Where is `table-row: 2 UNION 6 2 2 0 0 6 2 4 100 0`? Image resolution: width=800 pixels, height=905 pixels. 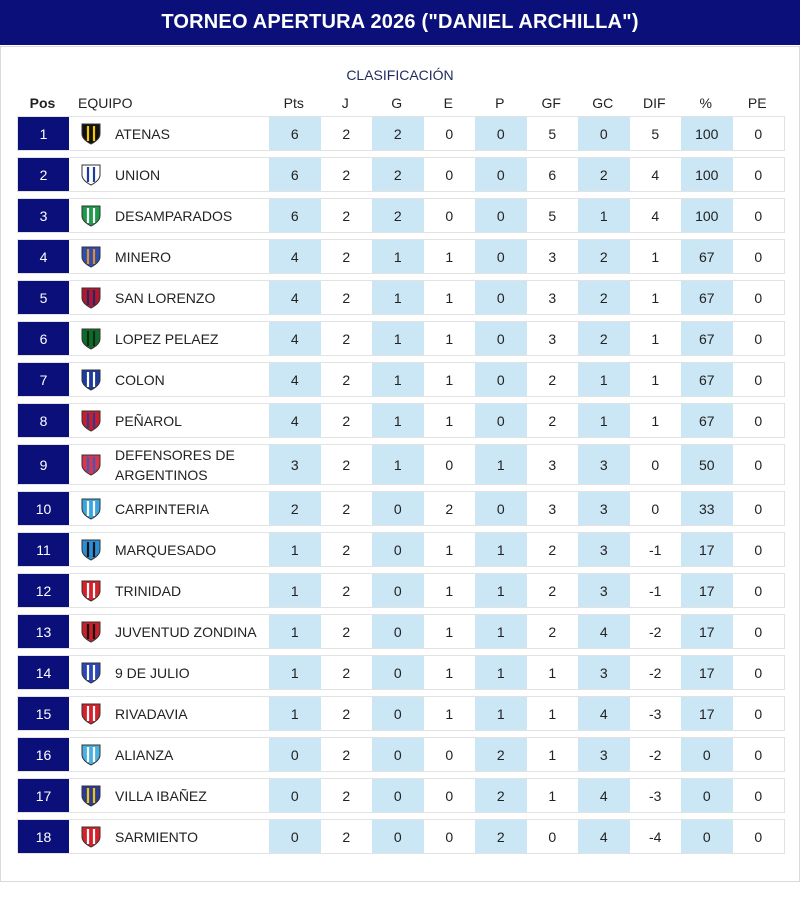 table-row: 2 UNION 6 2 2 0 0 6 2 4 100 0 is located at coordinates (401, 174).